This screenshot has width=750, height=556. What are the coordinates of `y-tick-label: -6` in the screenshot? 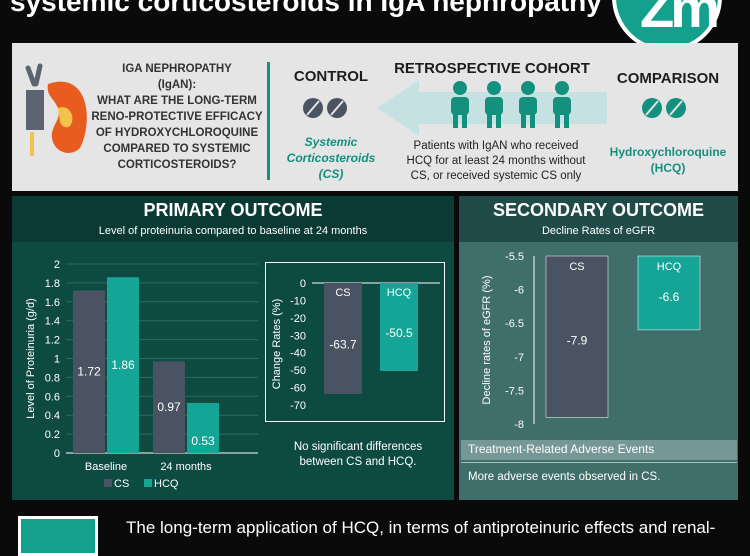 It's located at (519, 291).